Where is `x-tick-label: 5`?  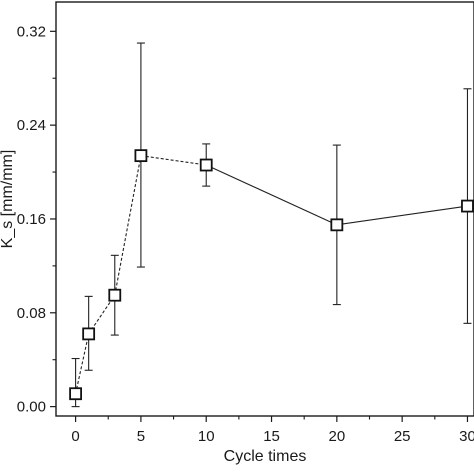 x-tick-label: 5 is located at coordinates (141, 436).